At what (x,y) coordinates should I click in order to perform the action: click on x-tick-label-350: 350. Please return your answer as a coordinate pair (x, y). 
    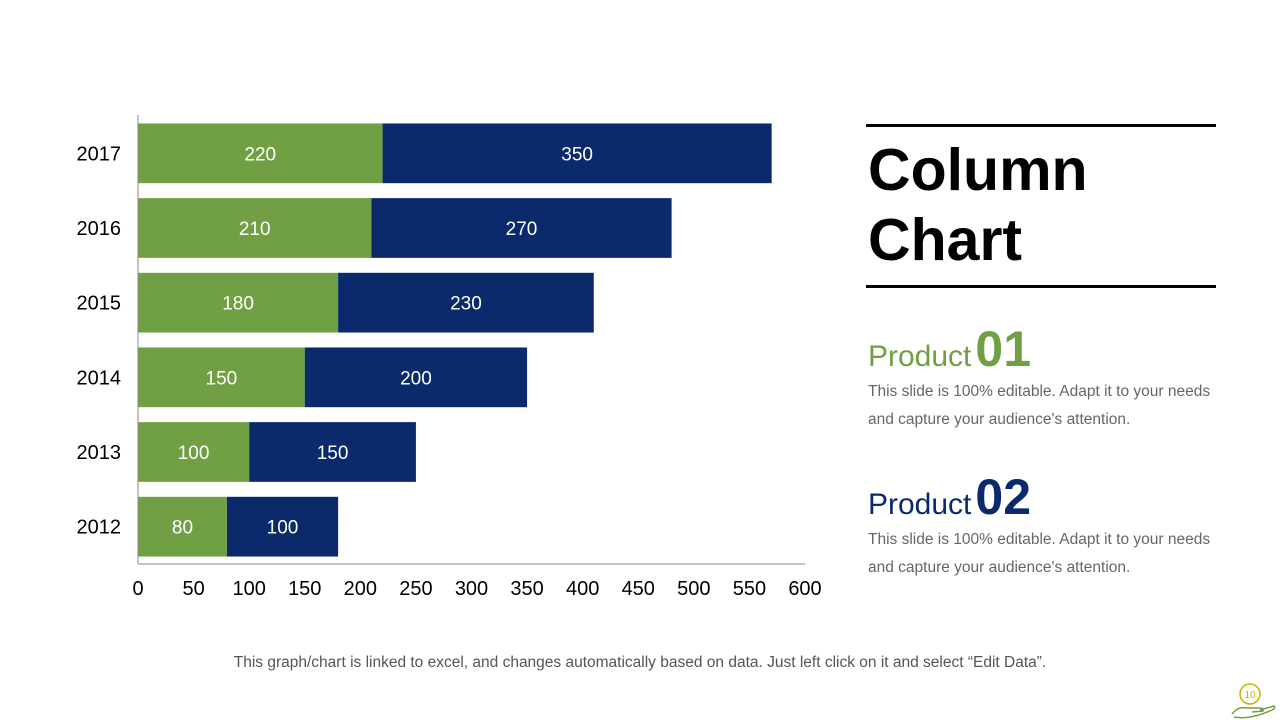
    Looking at the image, I should click on (526, 589).